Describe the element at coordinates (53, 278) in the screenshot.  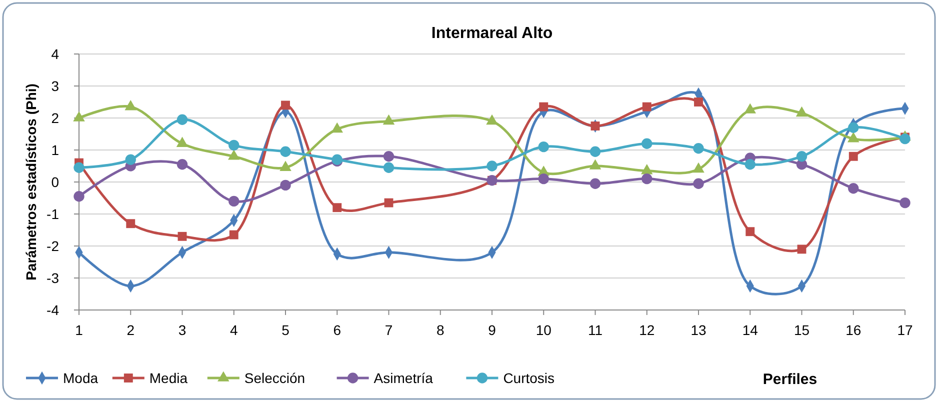
I see `y-tick-label: -3` at that location.